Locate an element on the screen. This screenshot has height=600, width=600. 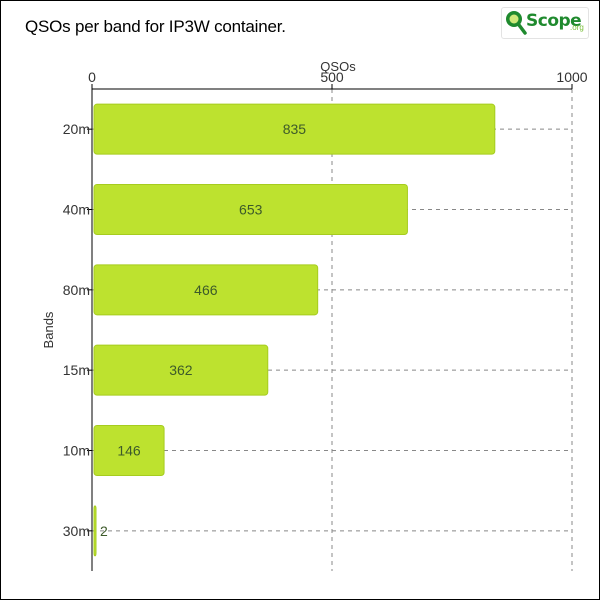
bar-label-10m: 146 is located at coordinates (129, 451).